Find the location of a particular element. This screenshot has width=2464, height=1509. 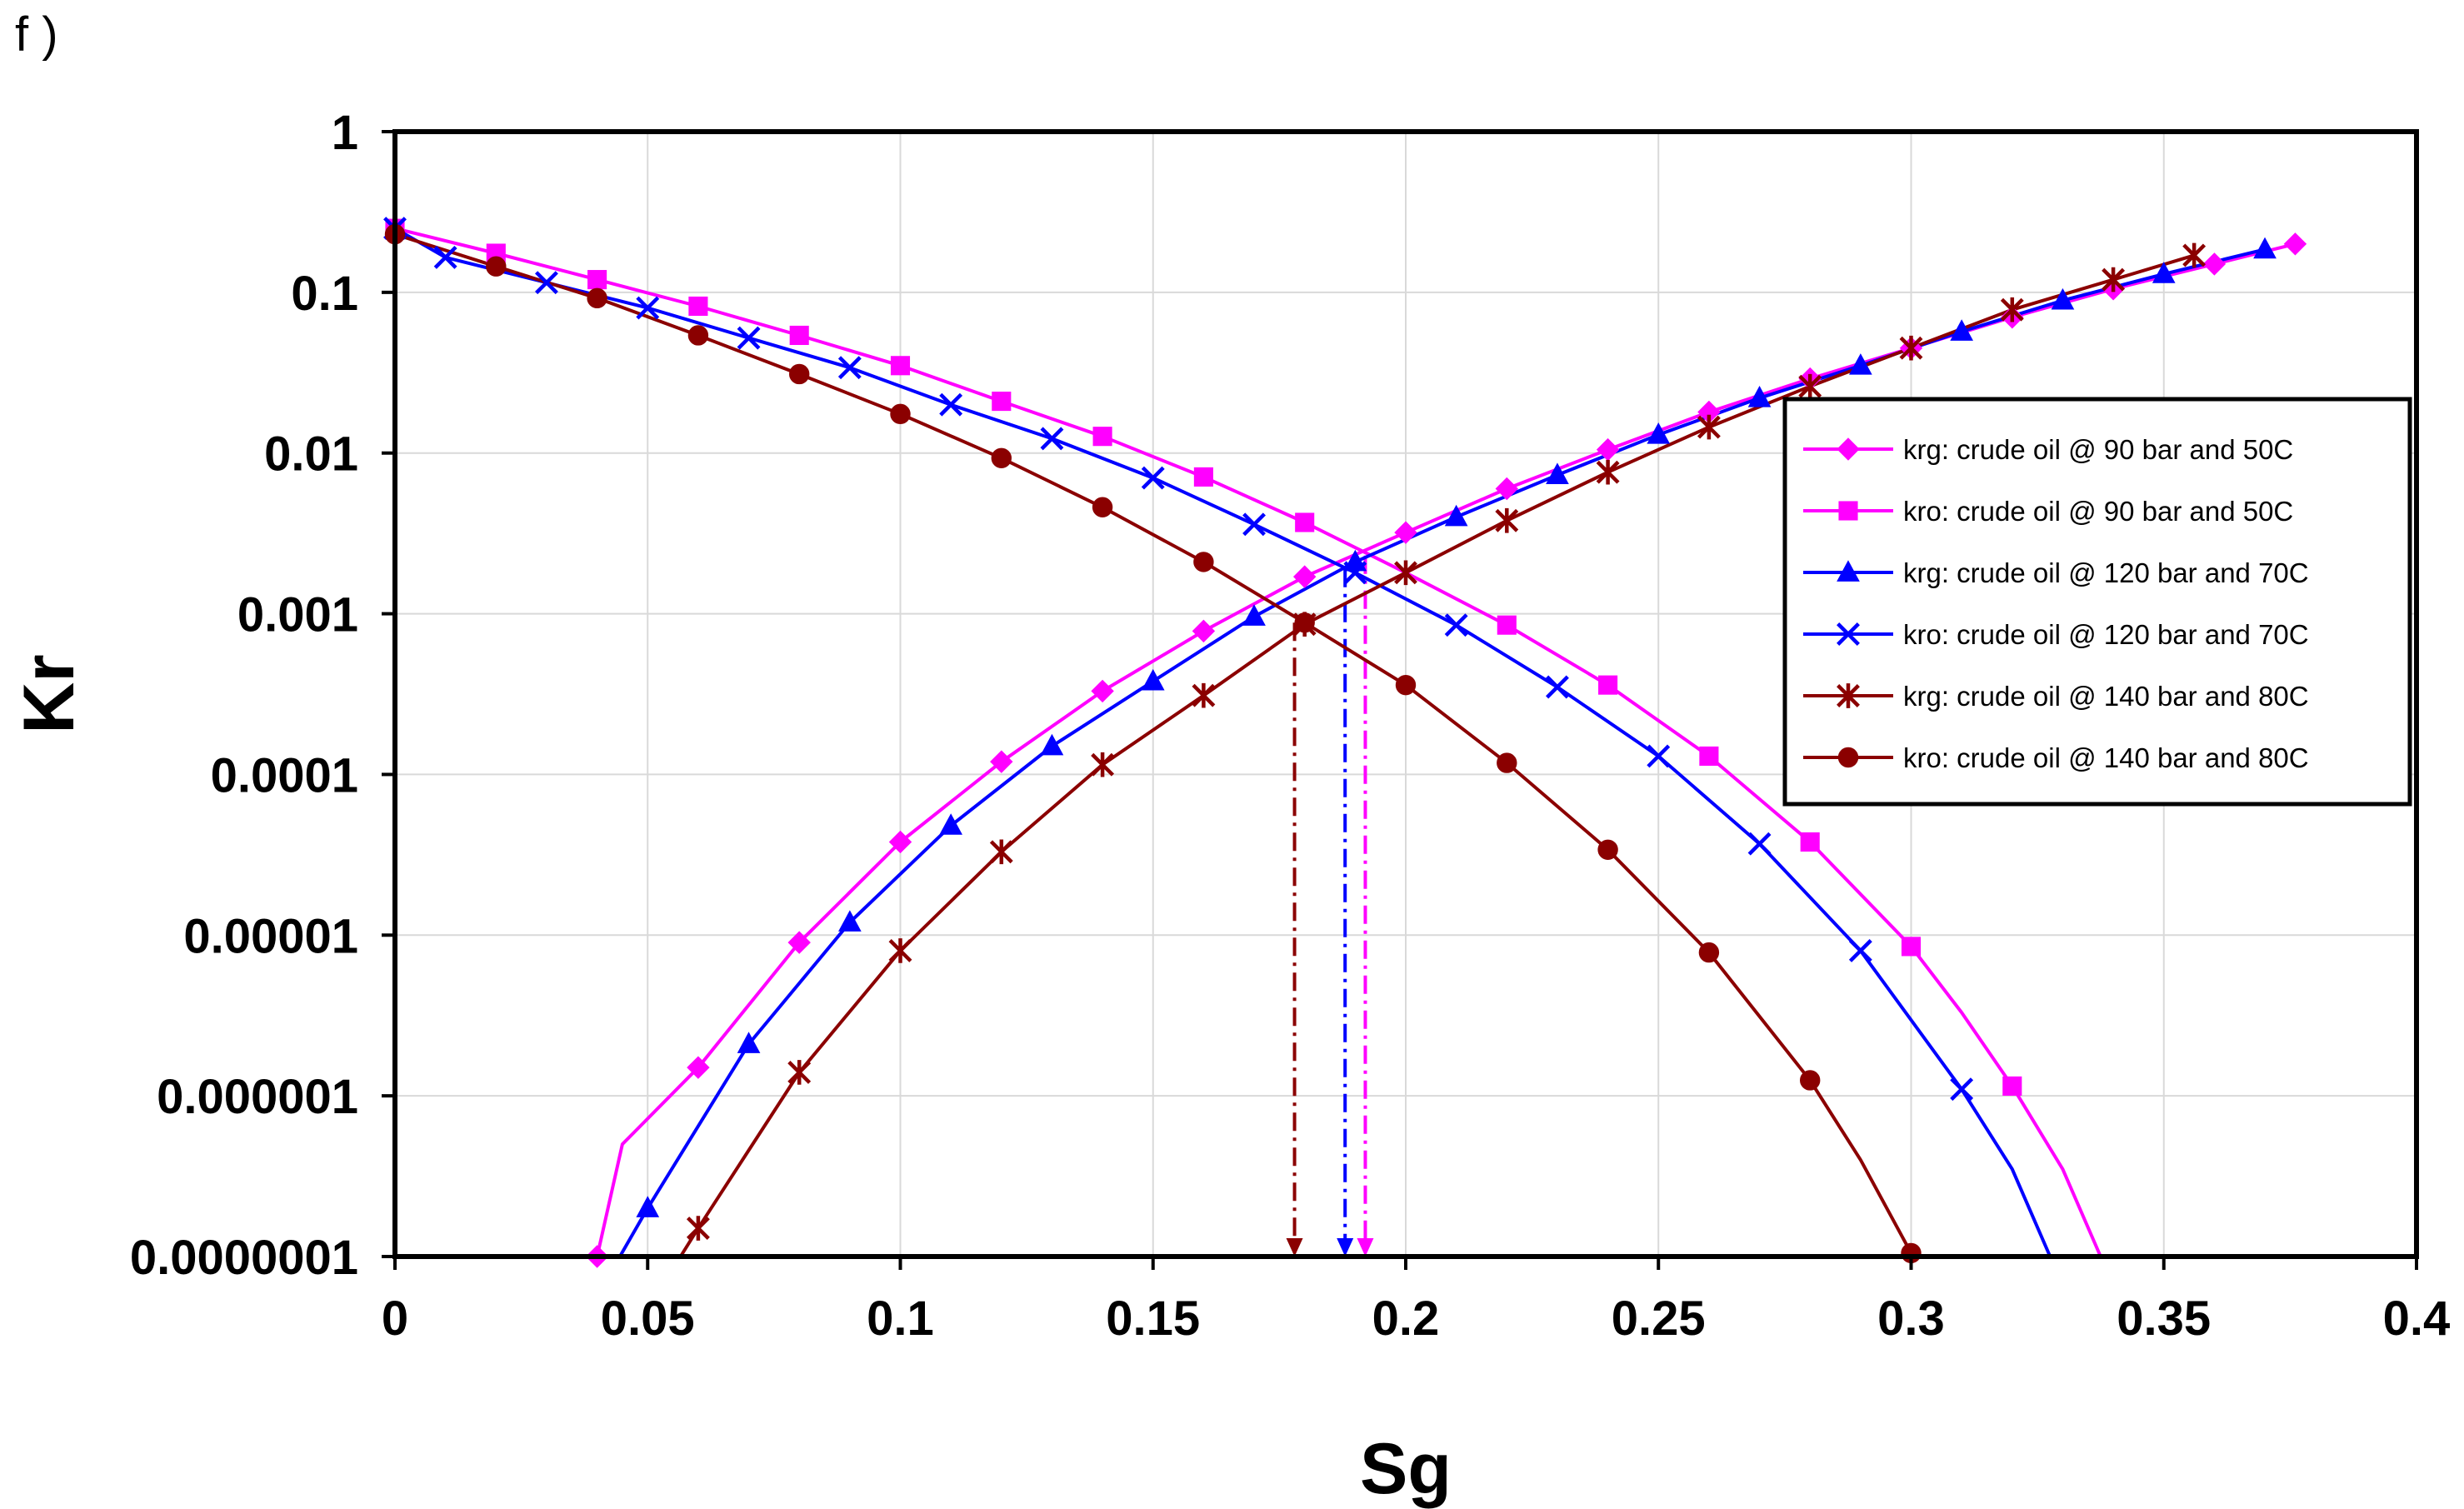

legend-label-1: krg: crude oil @ 90 bar and 50C is located at coordinates (2098, 449).